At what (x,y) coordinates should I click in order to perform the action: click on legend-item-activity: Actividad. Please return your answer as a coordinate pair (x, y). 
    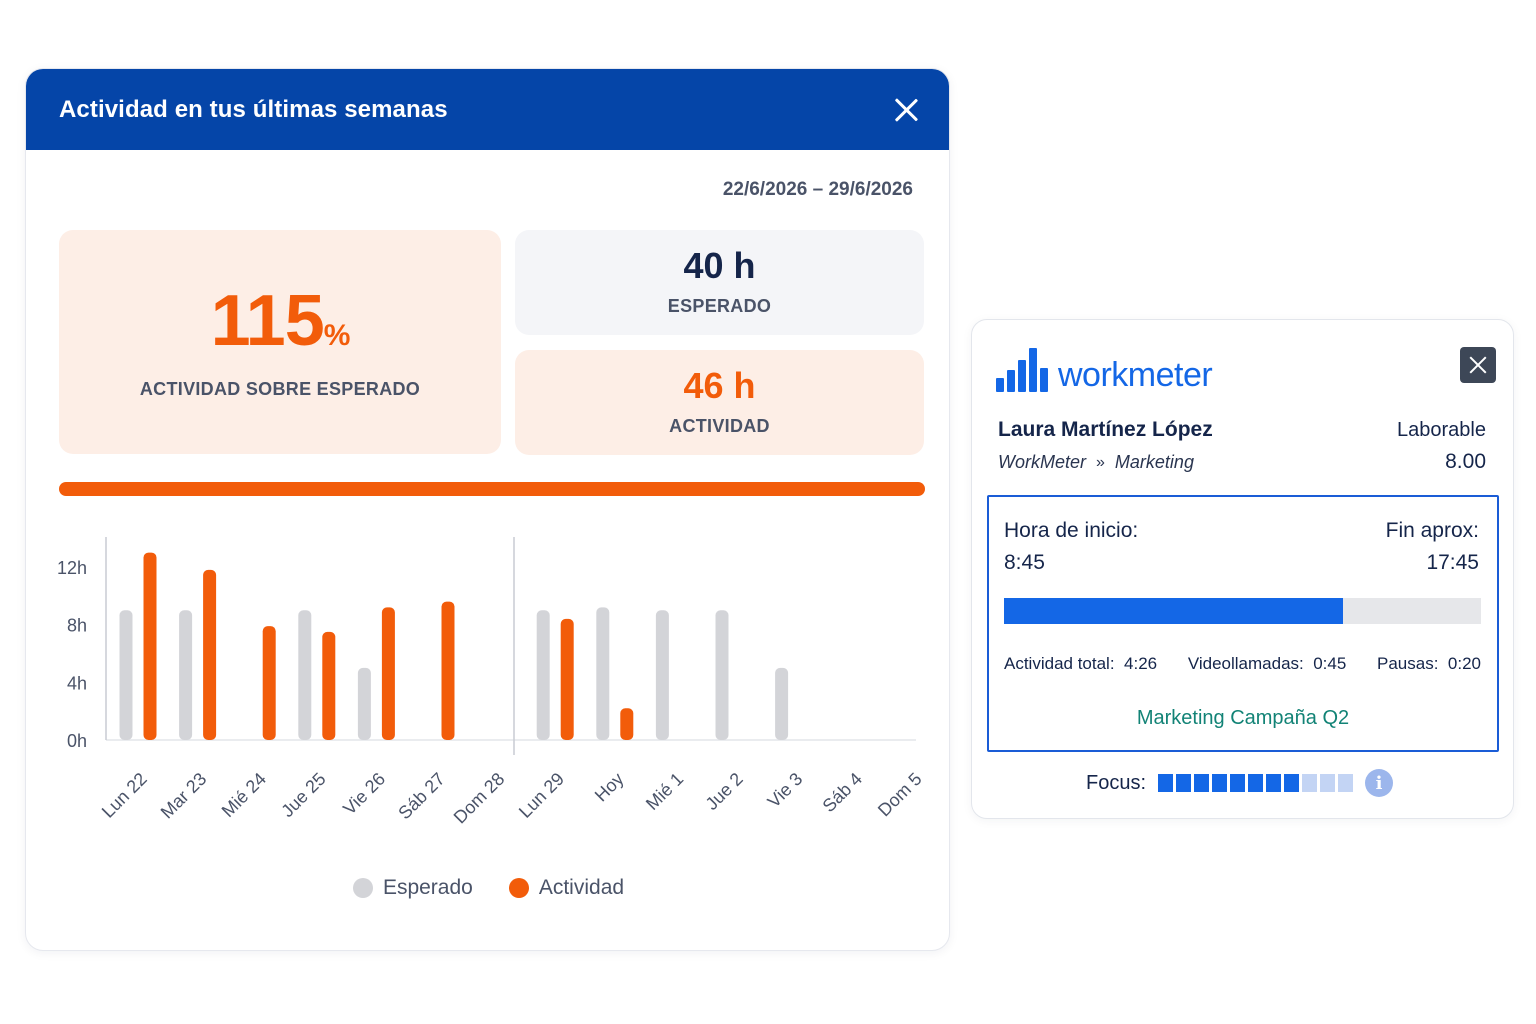
    Looking at the image, I should click on (566, 888).